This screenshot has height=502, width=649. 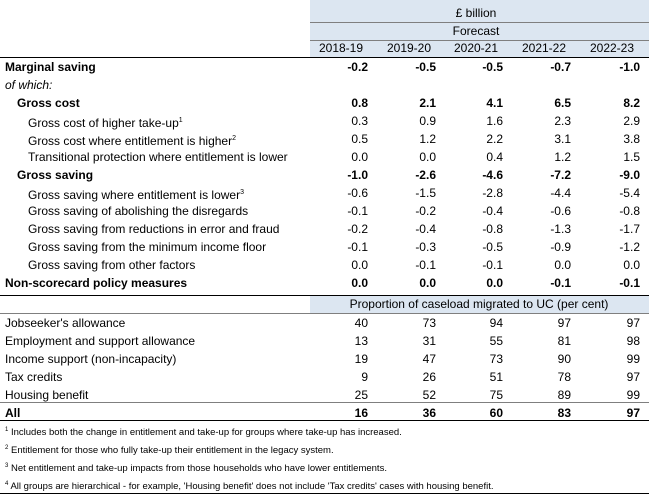 I want to click on cell-value: 47, so click(x=429, y=359).